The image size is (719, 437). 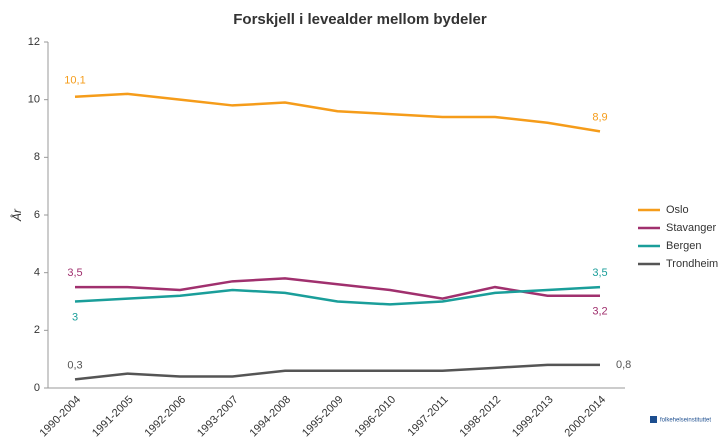 What do you see at coordinates (623, 365) in the screenshot?
I see `data-label: 0,8` at bounding box center [623, 365].